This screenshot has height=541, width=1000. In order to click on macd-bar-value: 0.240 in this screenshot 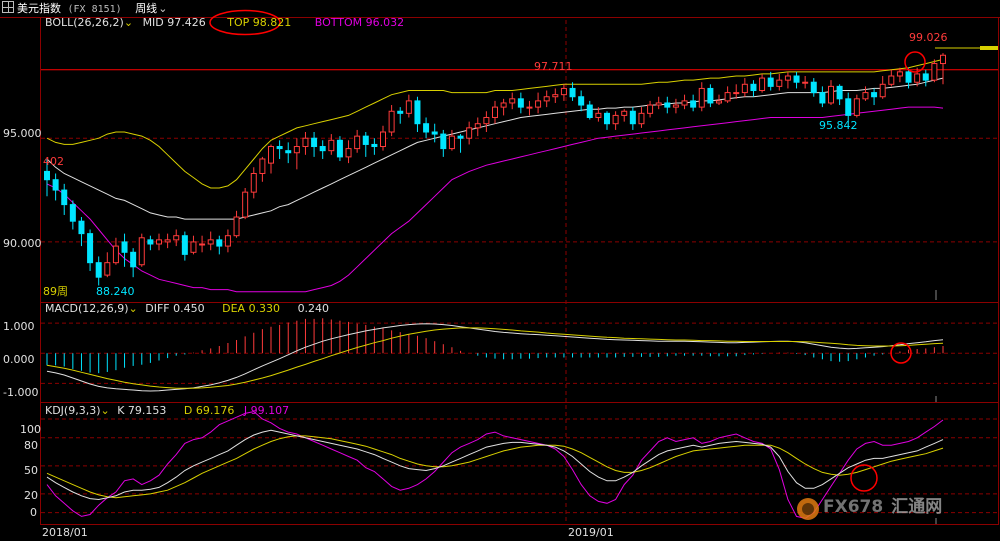, I will do `click(313, 308)`.